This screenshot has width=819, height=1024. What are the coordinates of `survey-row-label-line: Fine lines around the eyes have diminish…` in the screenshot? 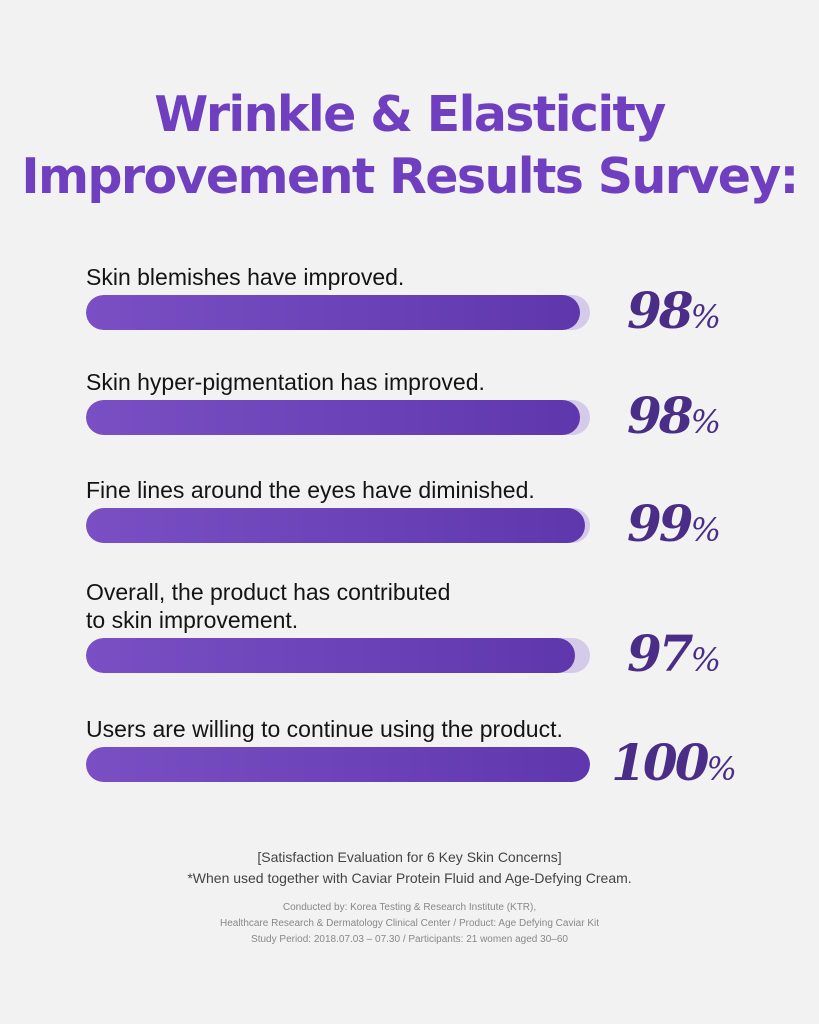 It's located at (310, 490).